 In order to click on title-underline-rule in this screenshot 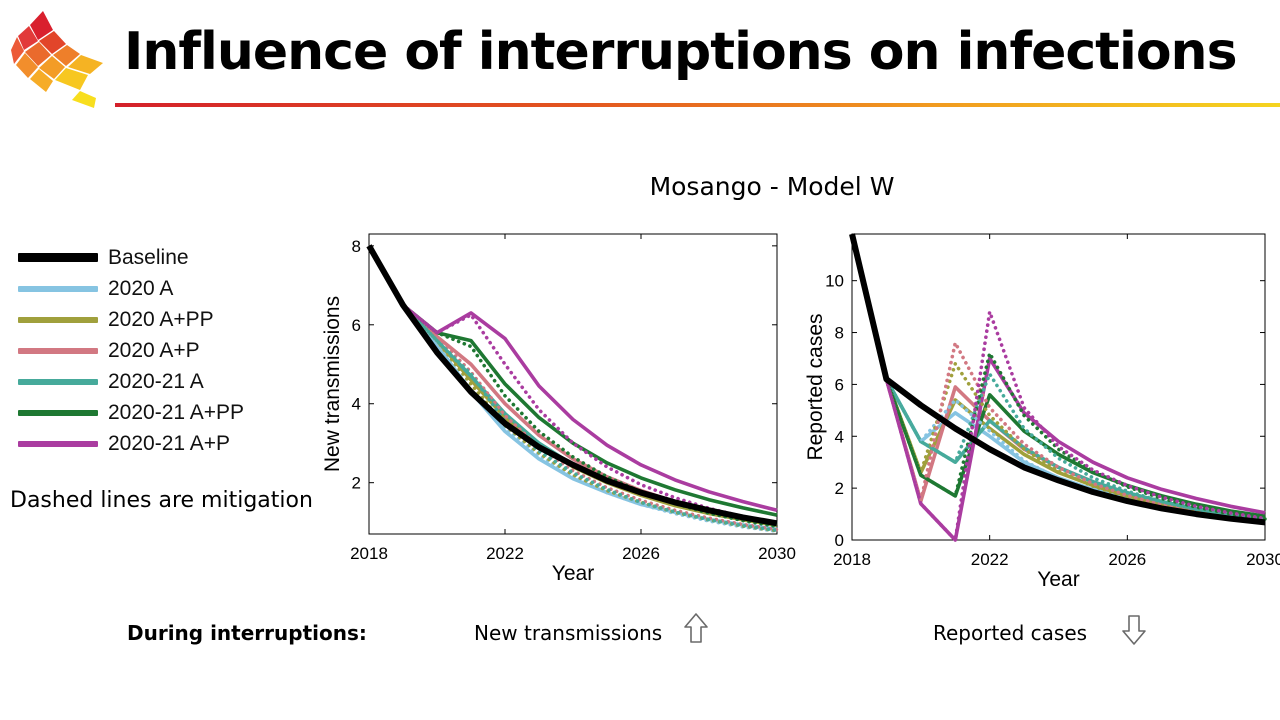, I will do `click(697, 105)`.